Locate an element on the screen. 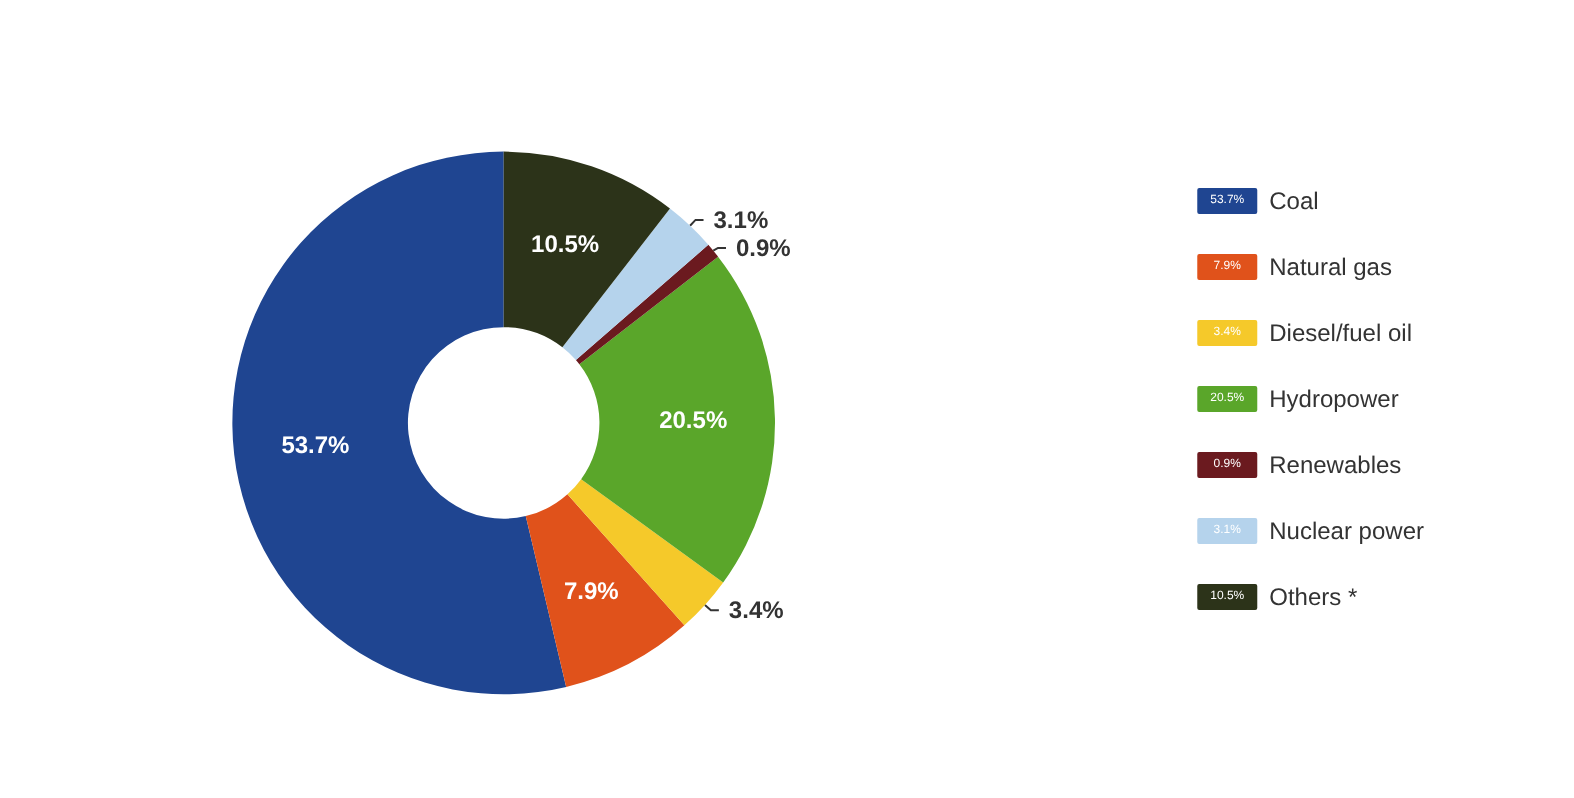 The image size is (1574, 798). data-label: 10.5% is located at coordinates (565, 243).